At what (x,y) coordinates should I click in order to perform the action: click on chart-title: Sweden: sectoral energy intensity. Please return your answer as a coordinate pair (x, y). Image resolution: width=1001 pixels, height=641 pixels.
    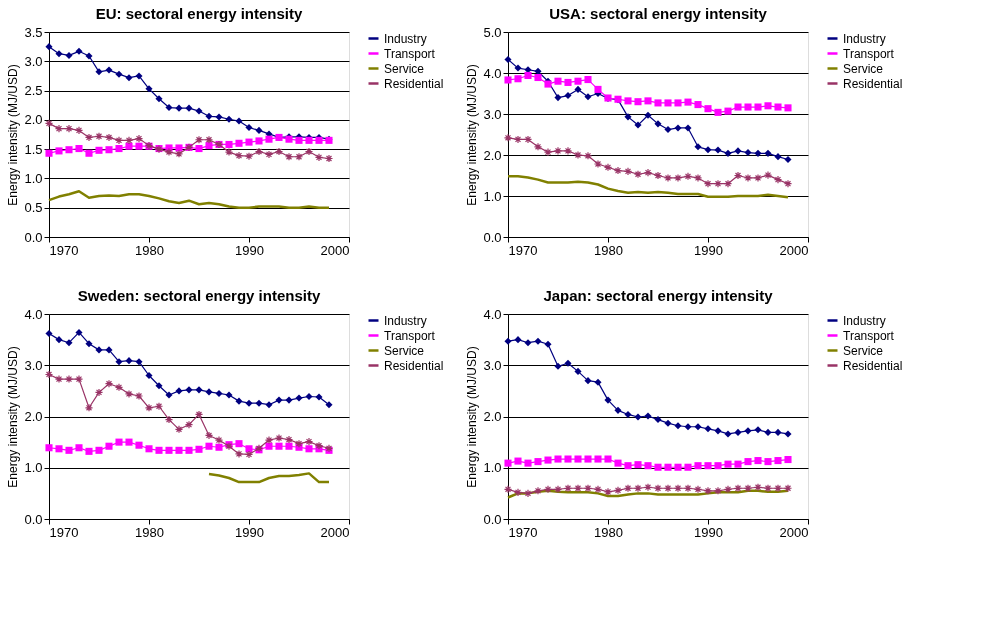
    Looking at the image, I should click on (199, 295).